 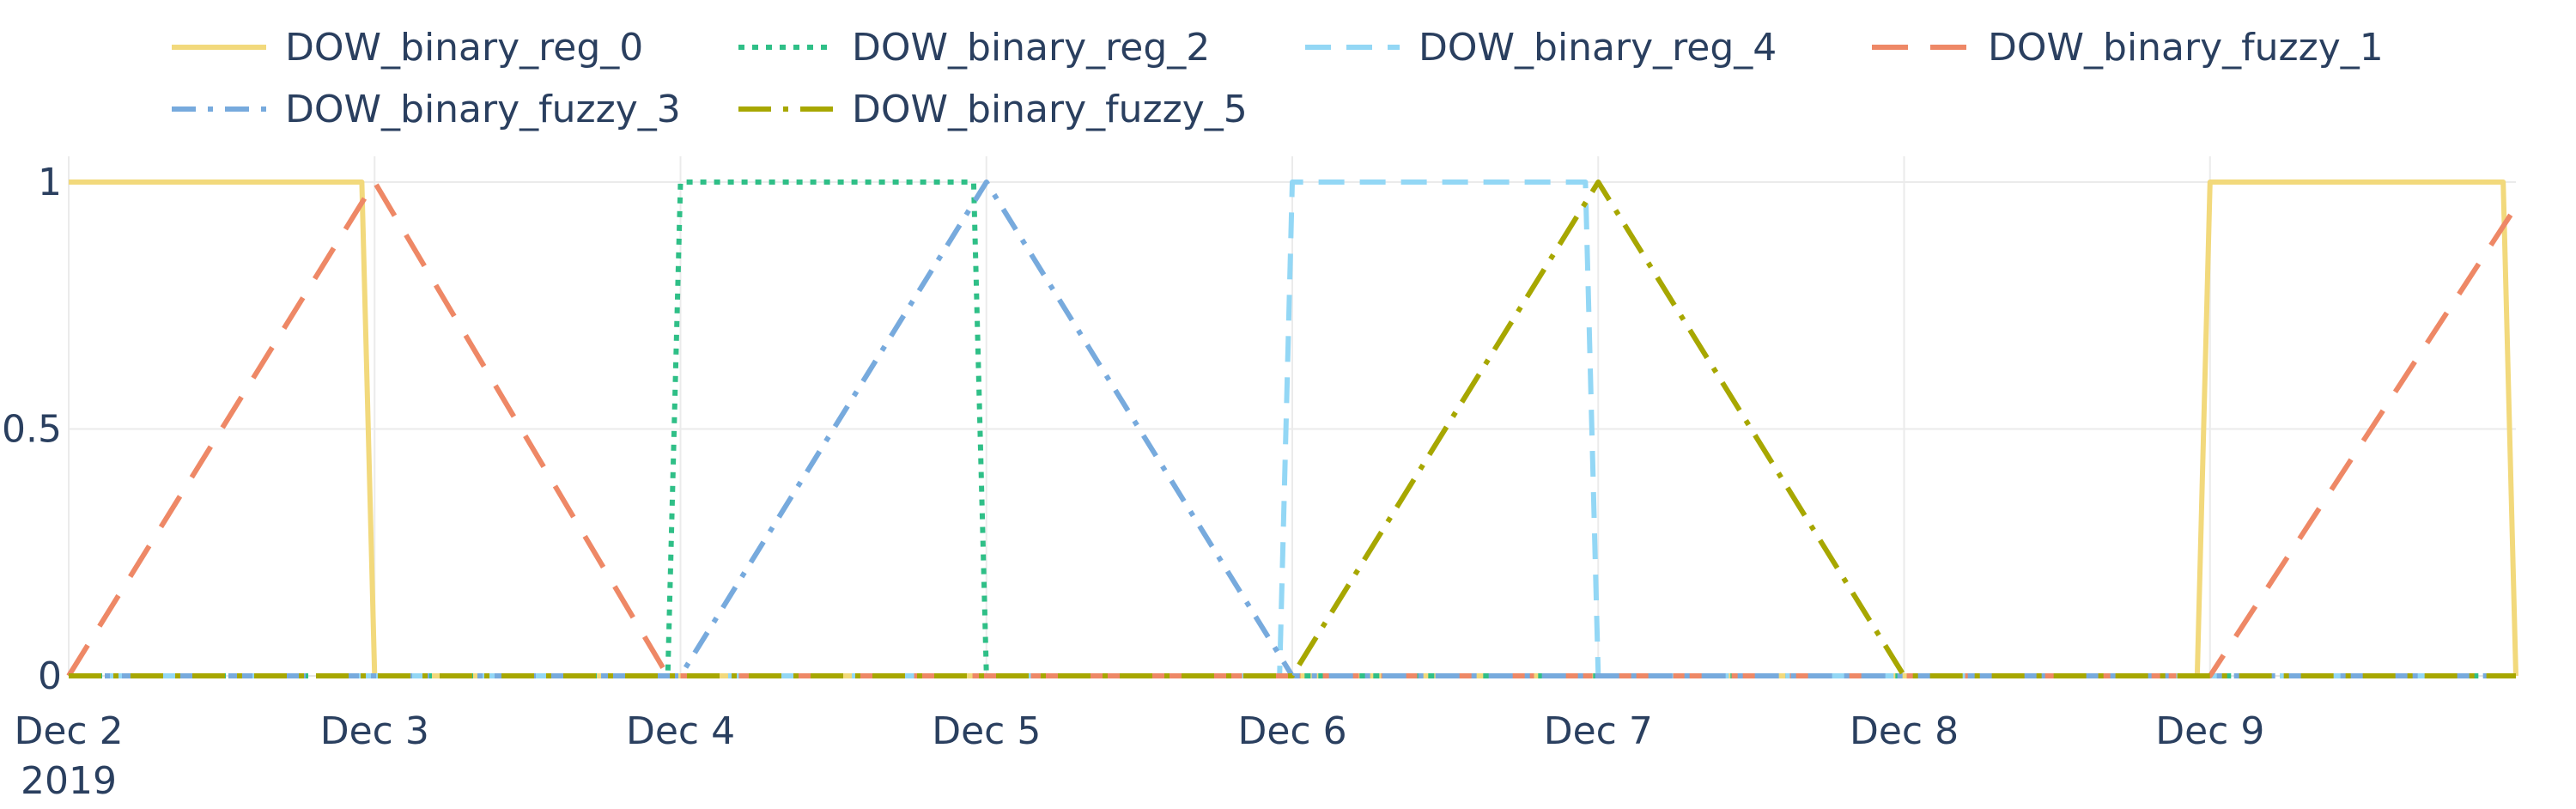 What do you see at coordinates (464, 48) in the screenshot?
I see `legend-label: DOW_binary_reg_0` at bounding box center [464, 48].